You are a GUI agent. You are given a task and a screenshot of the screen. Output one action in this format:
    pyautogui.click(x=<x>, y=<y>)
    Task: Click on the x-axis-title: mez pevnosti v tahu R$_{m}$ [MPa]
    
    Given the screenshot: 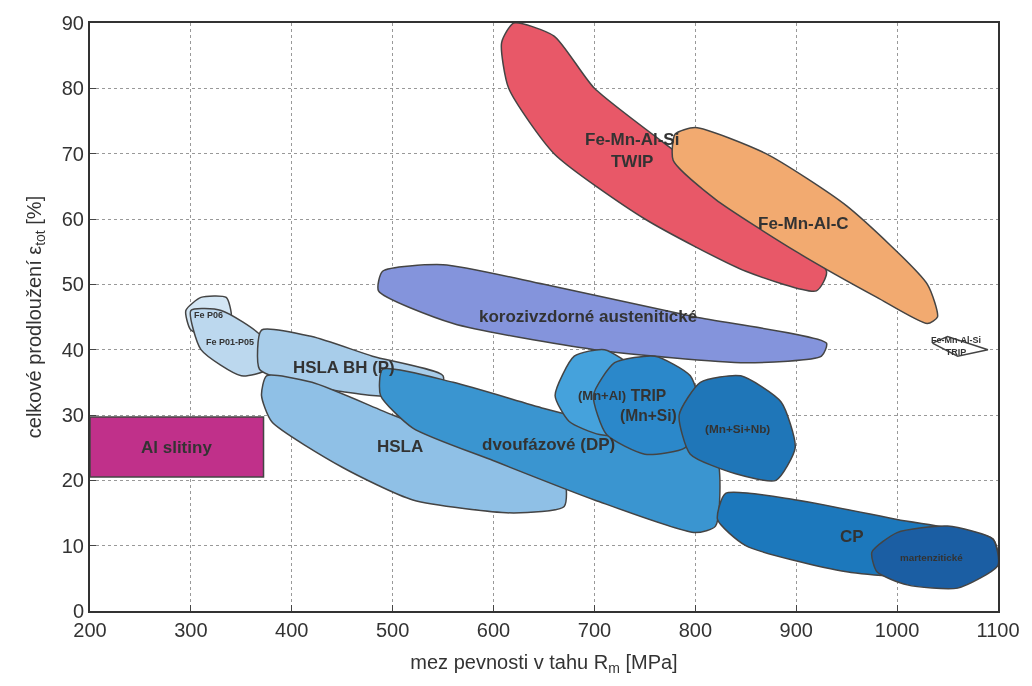 What is the action you would take?
    pyautogui.click(x=544, y=664)
    